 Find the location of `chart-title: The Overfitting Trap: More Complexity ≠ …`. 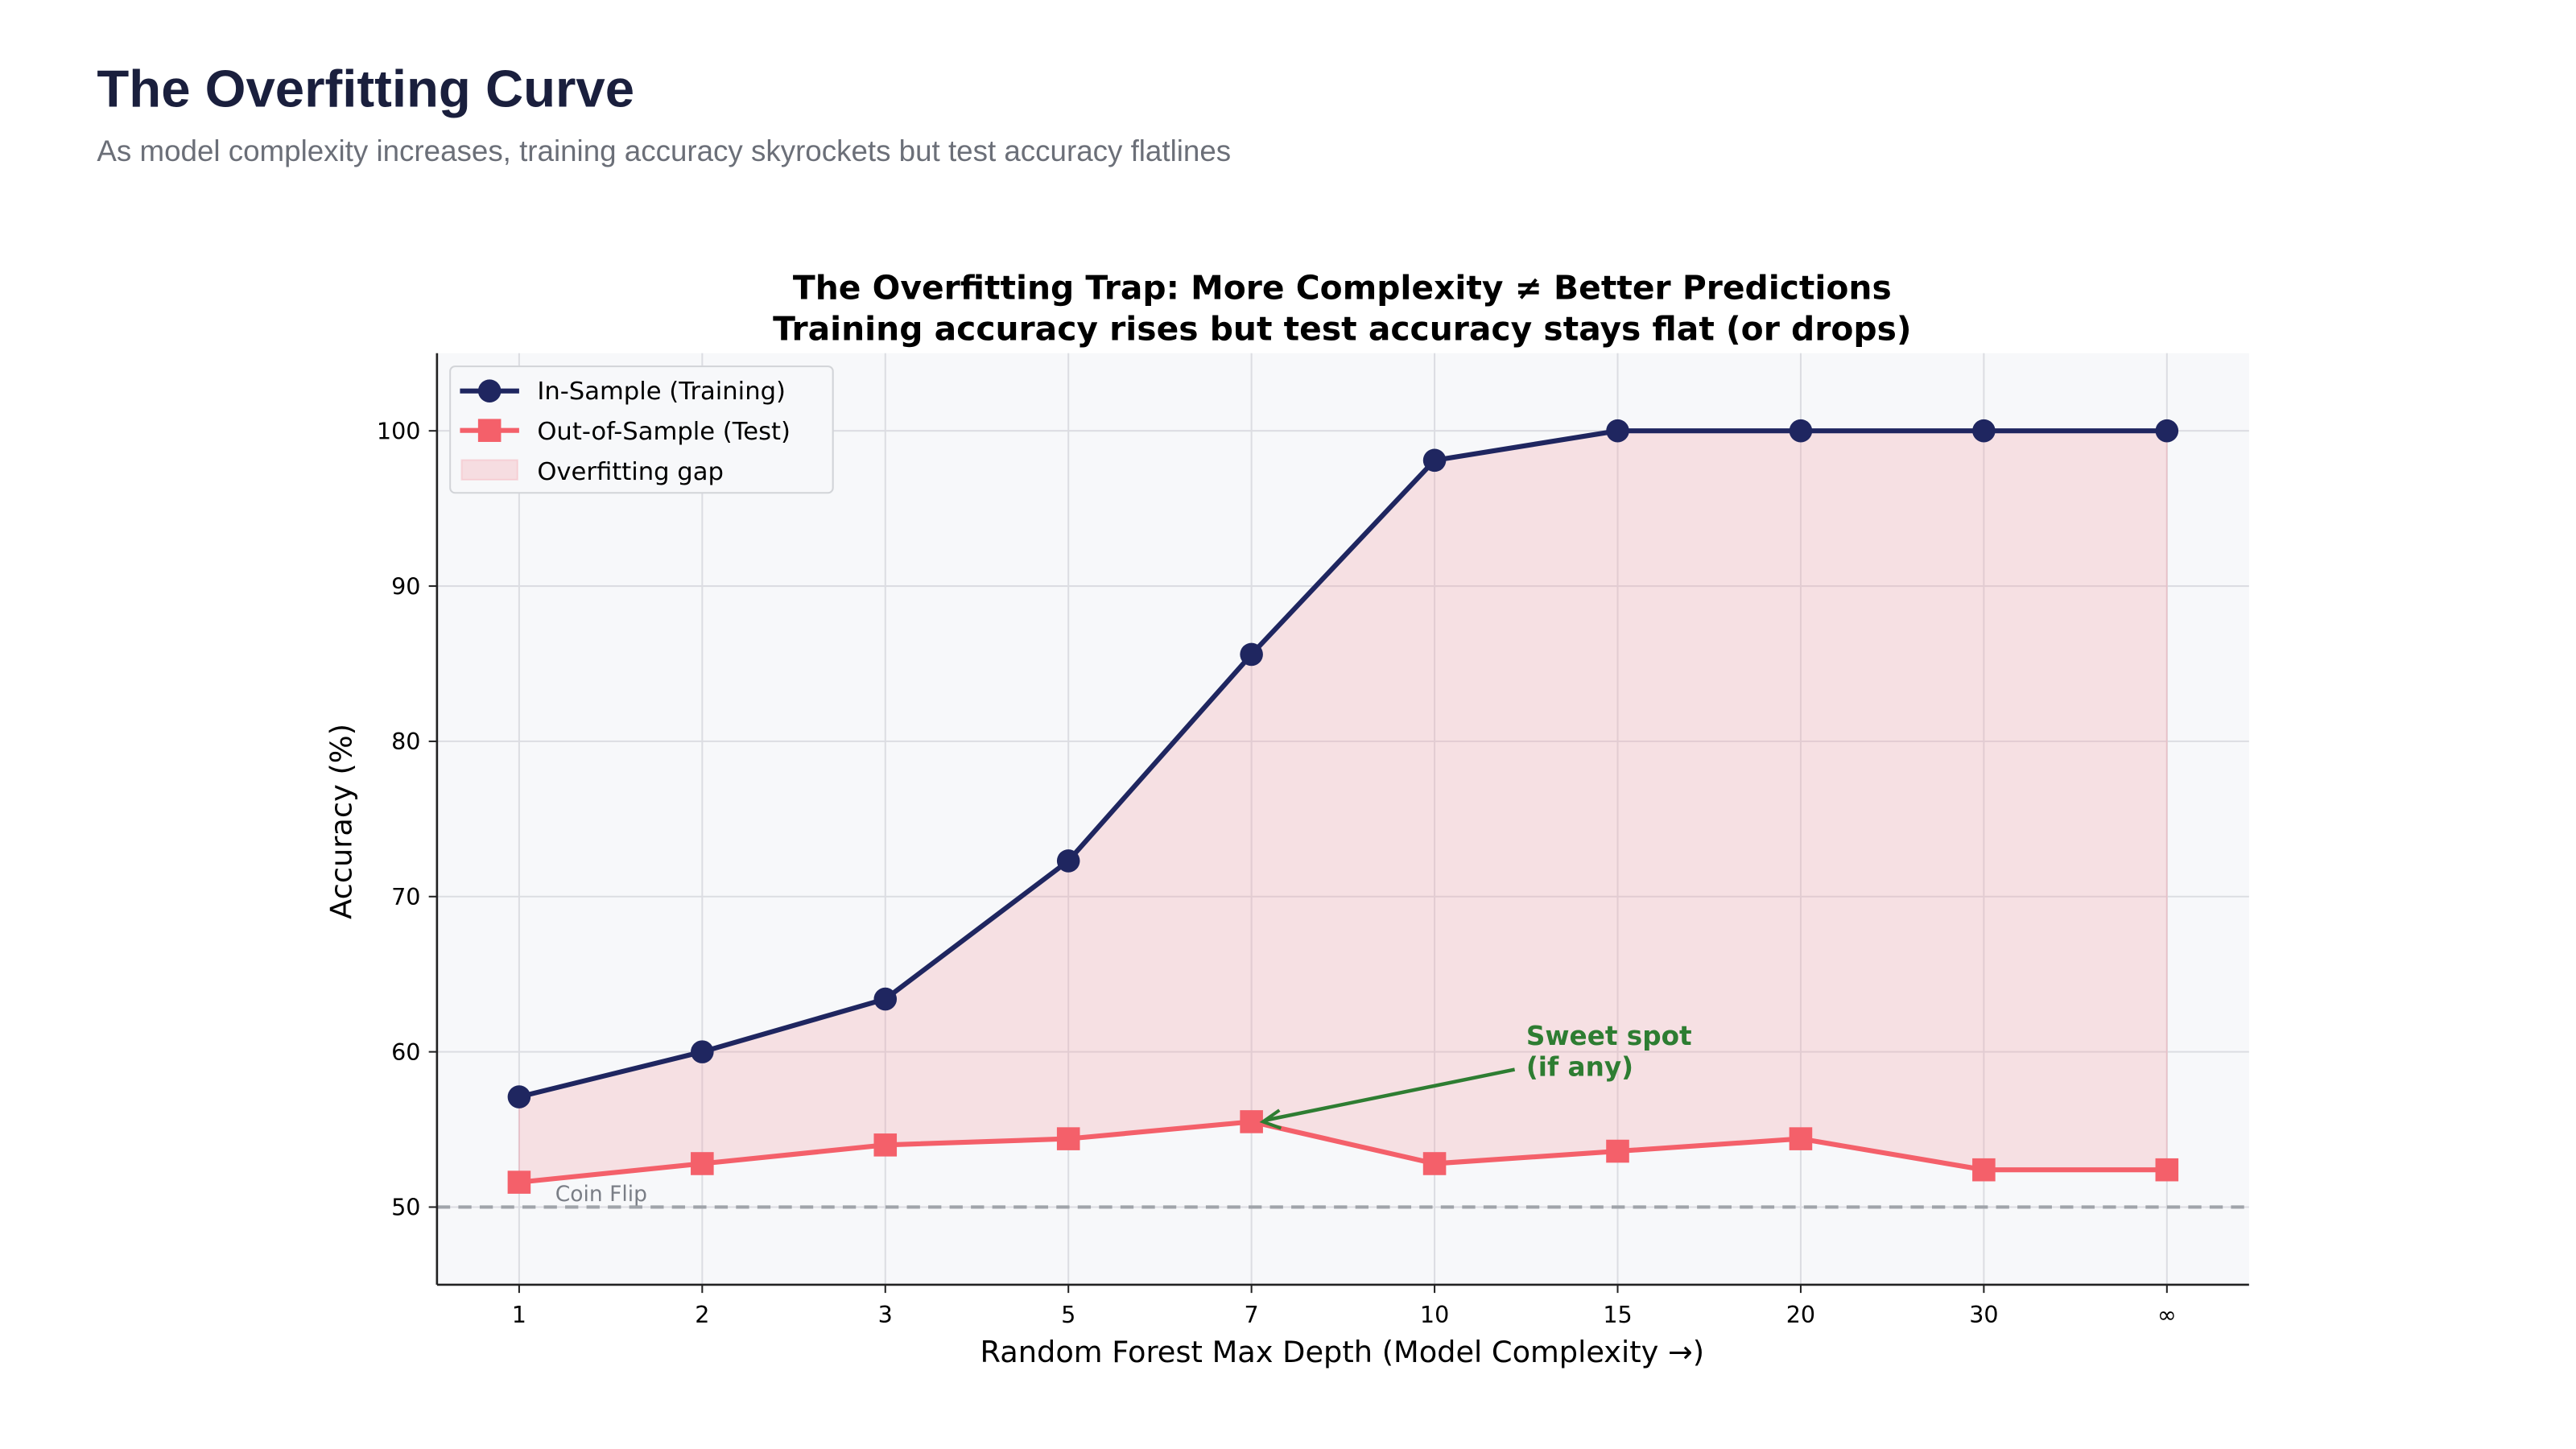

chart-title: The Overfitting Trap: More Complexity ≠ … is located at coordinates (1342, 287).